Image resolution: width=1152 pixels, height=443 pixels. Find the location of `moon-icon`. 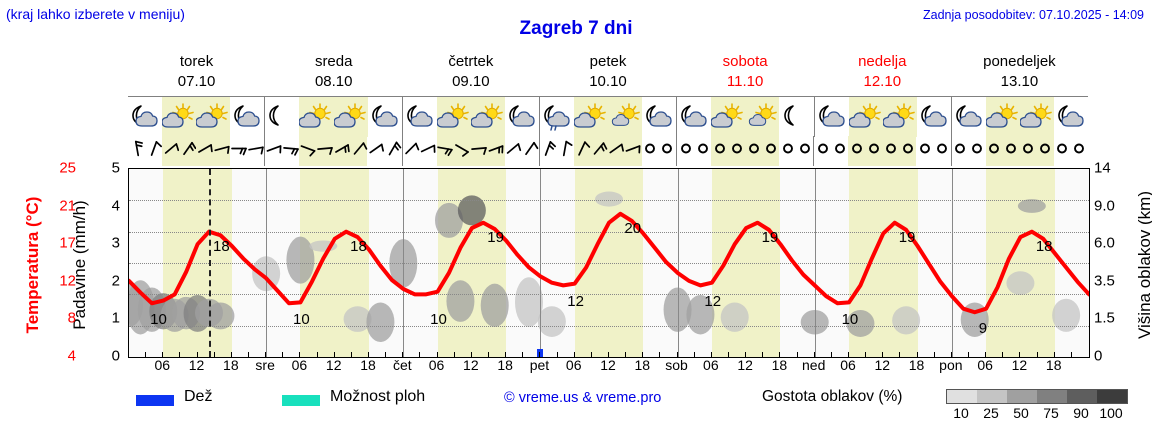

moon-icon is located at coordinates (797, 117).